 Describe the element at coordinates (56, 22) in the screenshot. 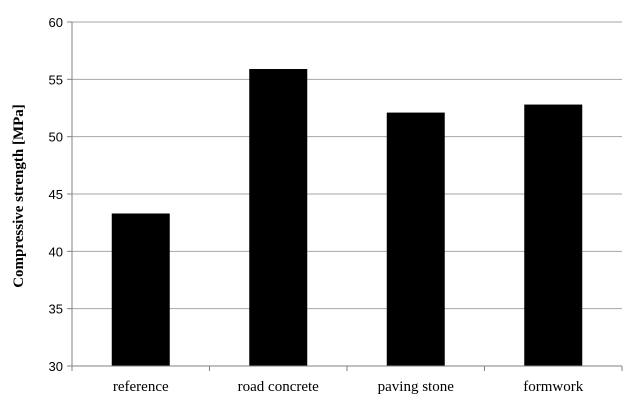

I see `y-tick-label: 60` at that location.